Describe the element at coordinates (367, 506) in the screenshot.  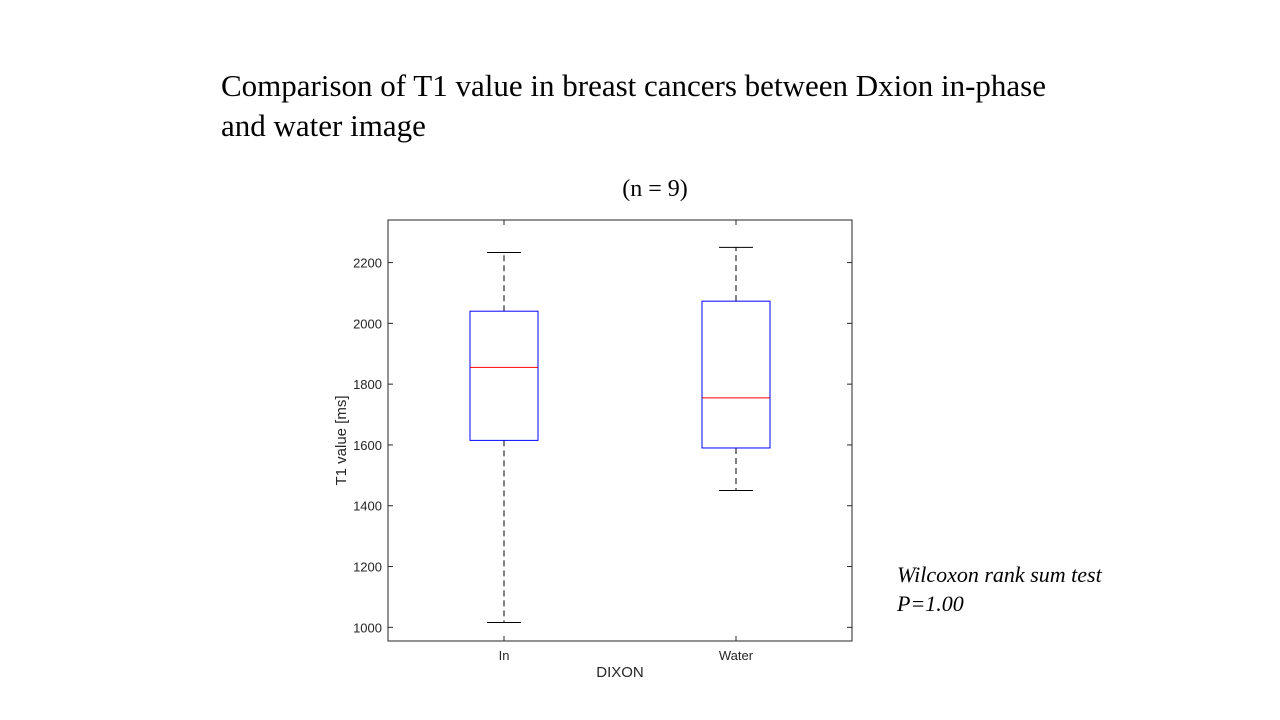
I see `y-tick-label: 1400` at that location.